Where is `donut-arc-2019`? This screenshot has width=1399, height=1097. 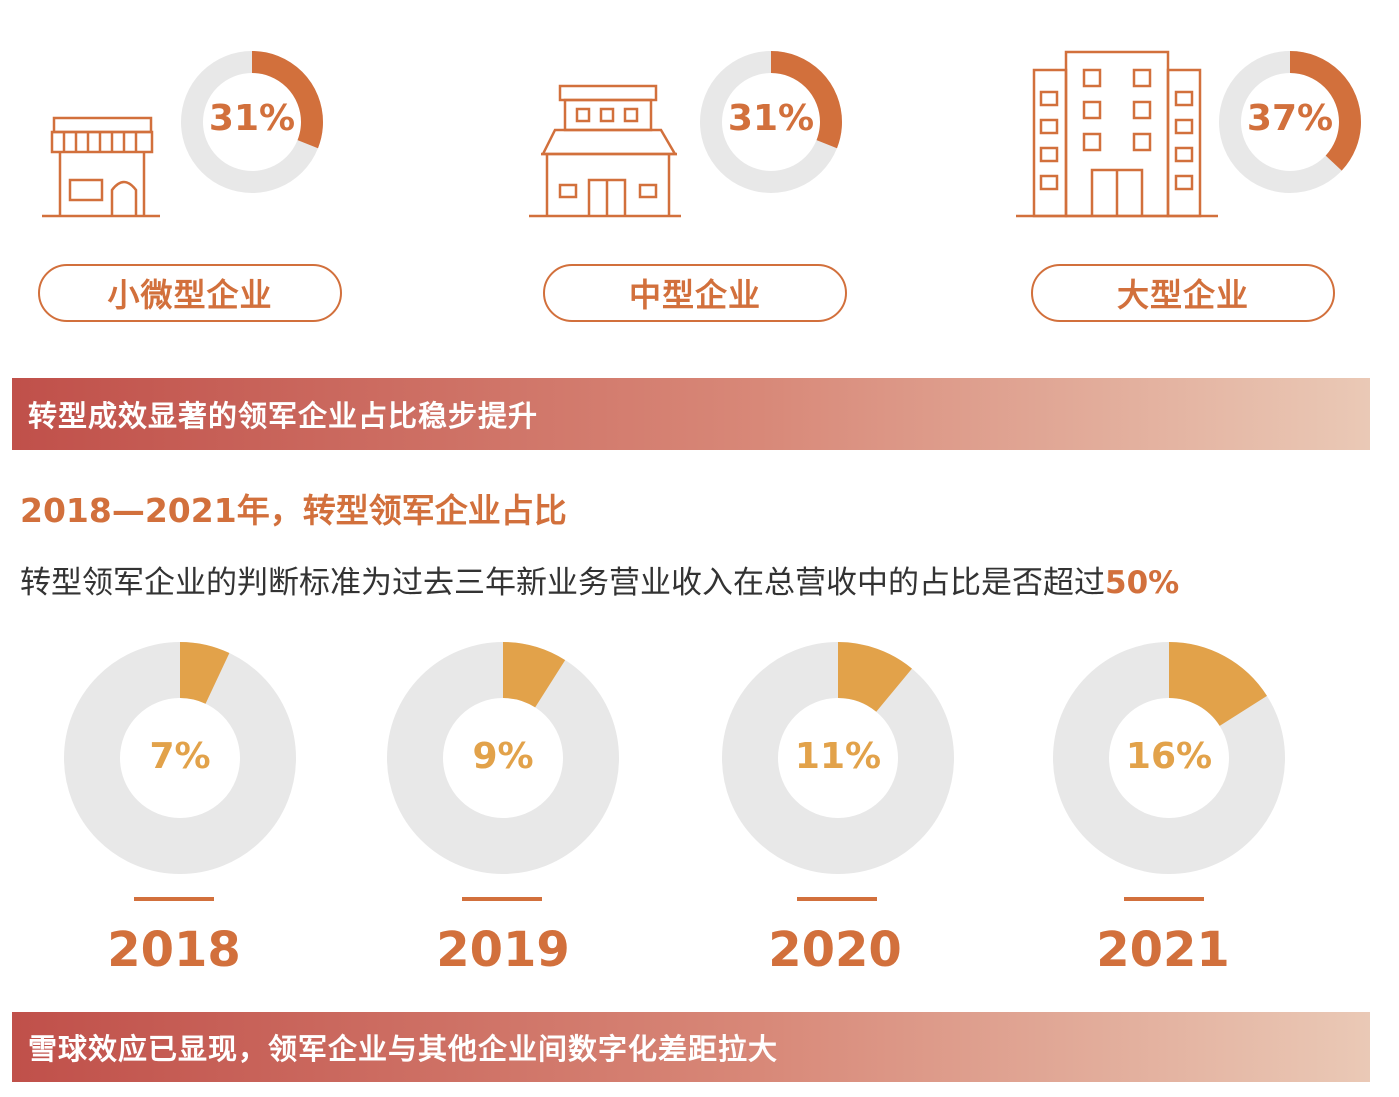
donut-arc-2019 is located at coordinates (503, 758).